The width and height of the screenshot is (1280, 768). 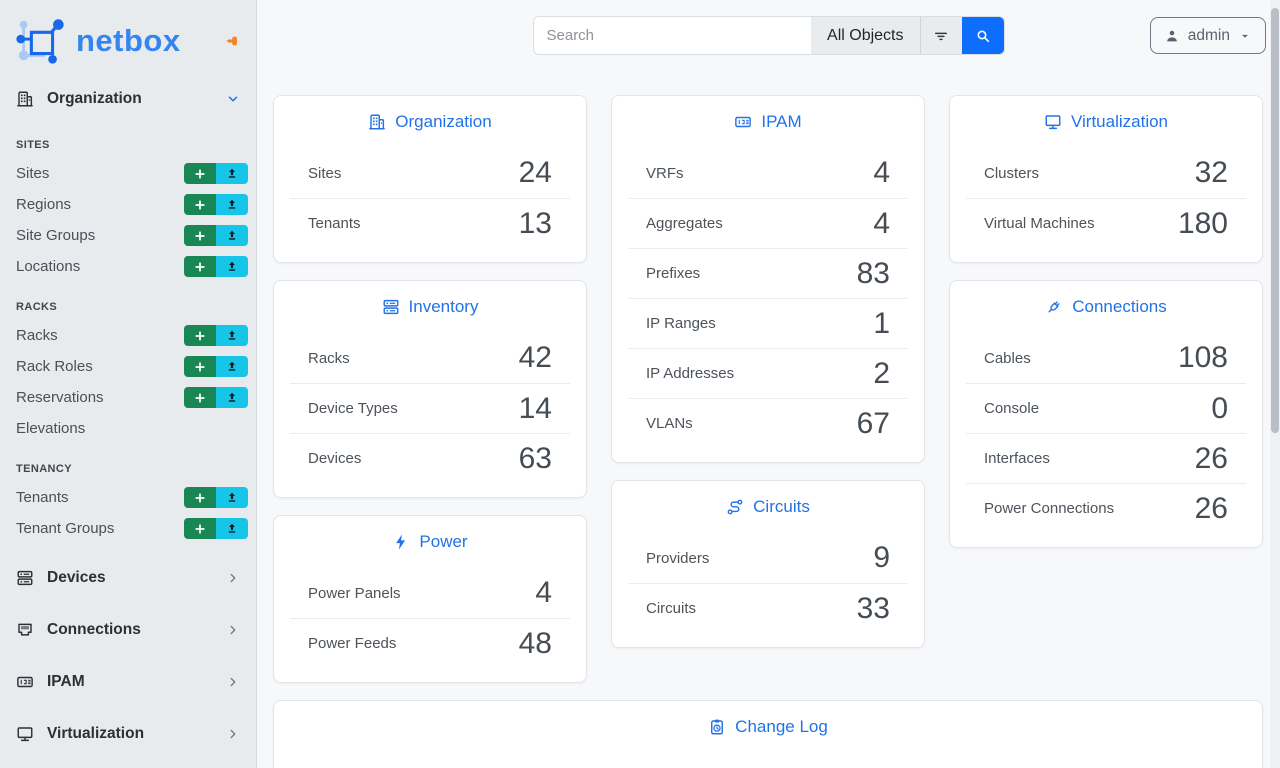 I want to click on stat-row: IP Addresses 2, so click(x=768, y=373).